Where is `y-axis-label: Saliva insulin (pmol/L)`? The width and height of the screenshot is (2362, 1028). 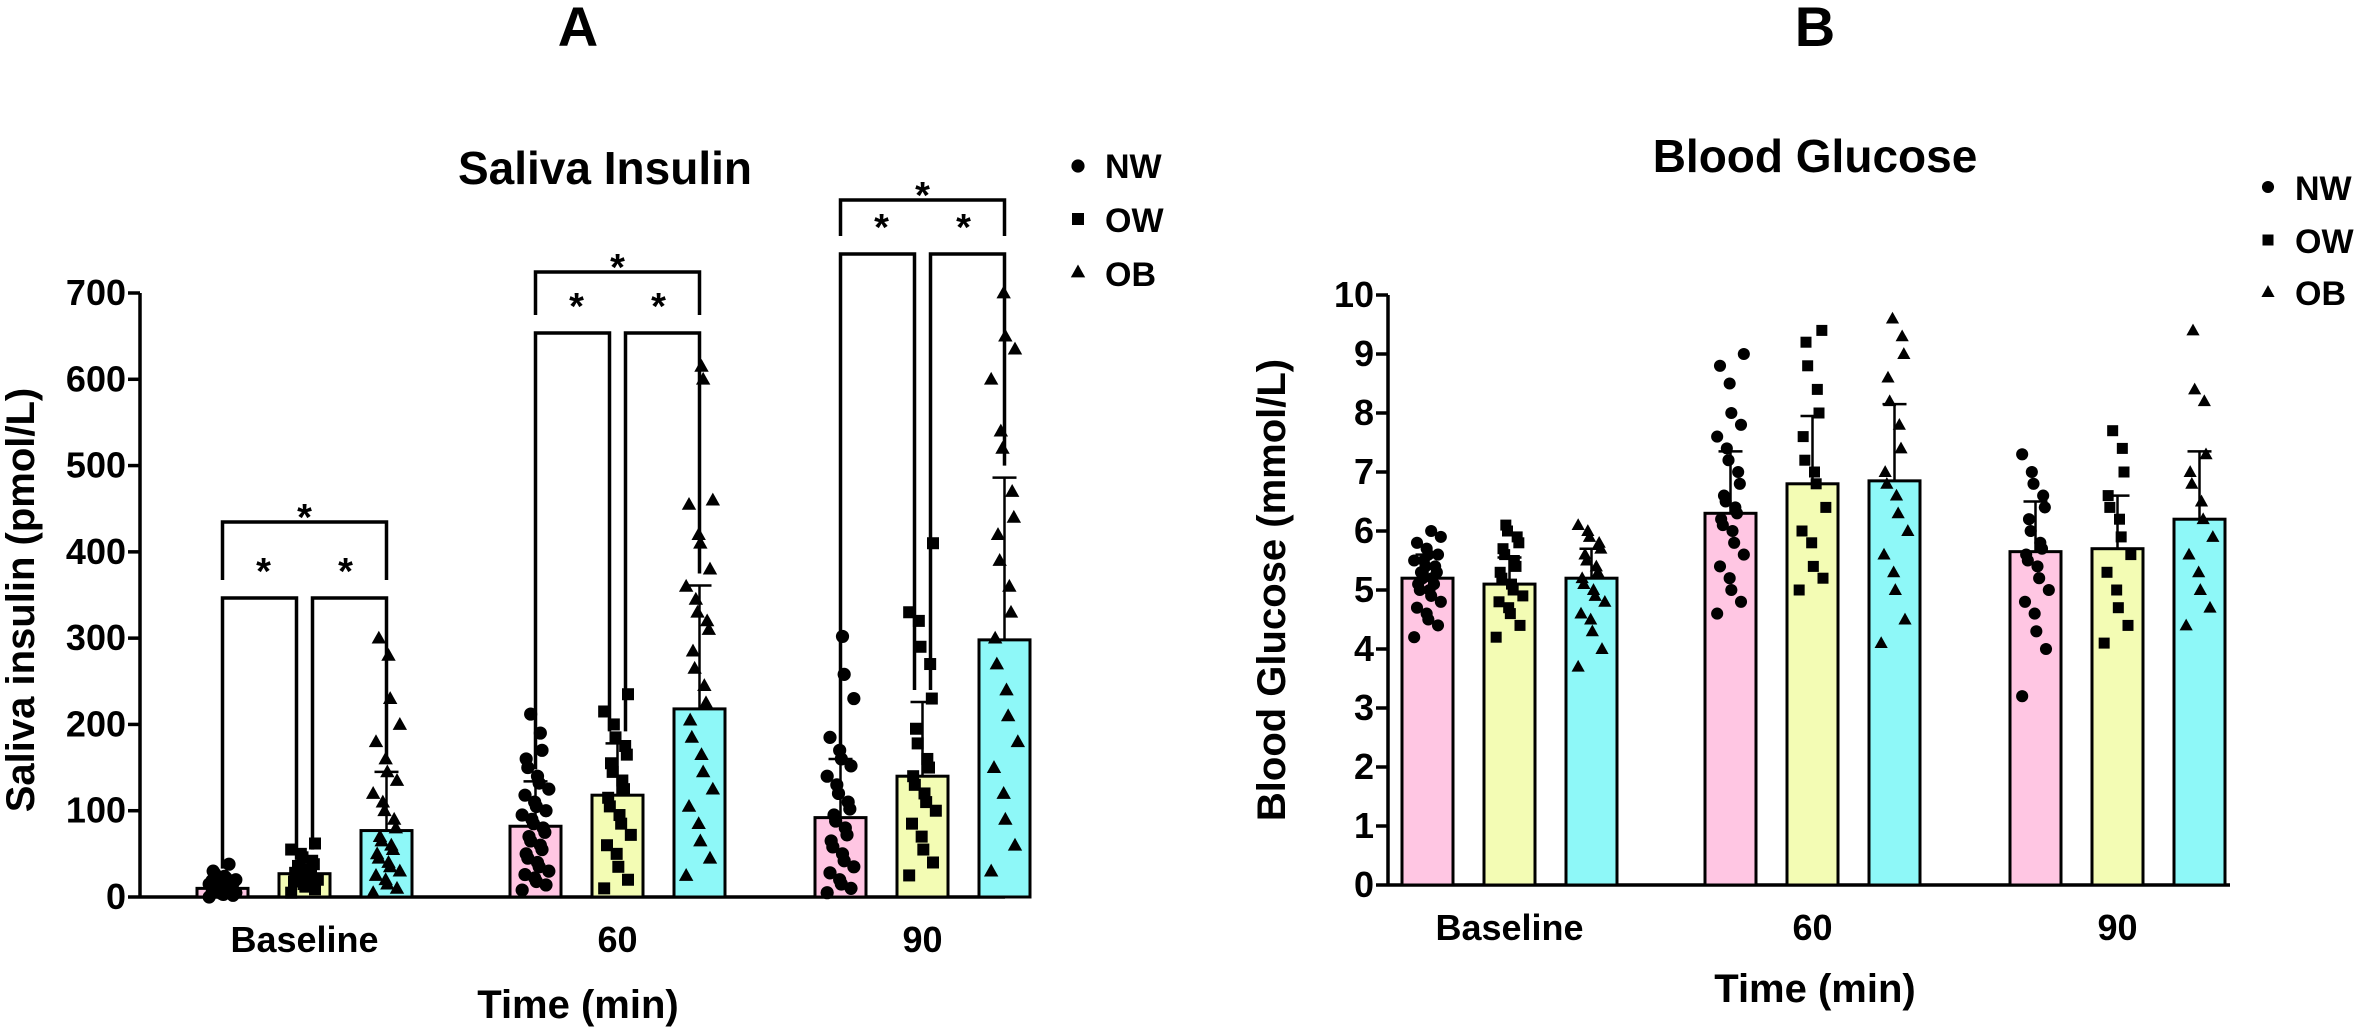 y-axis-label: Saliva insulin (pmol/L) is located at coordinates (21, 600).